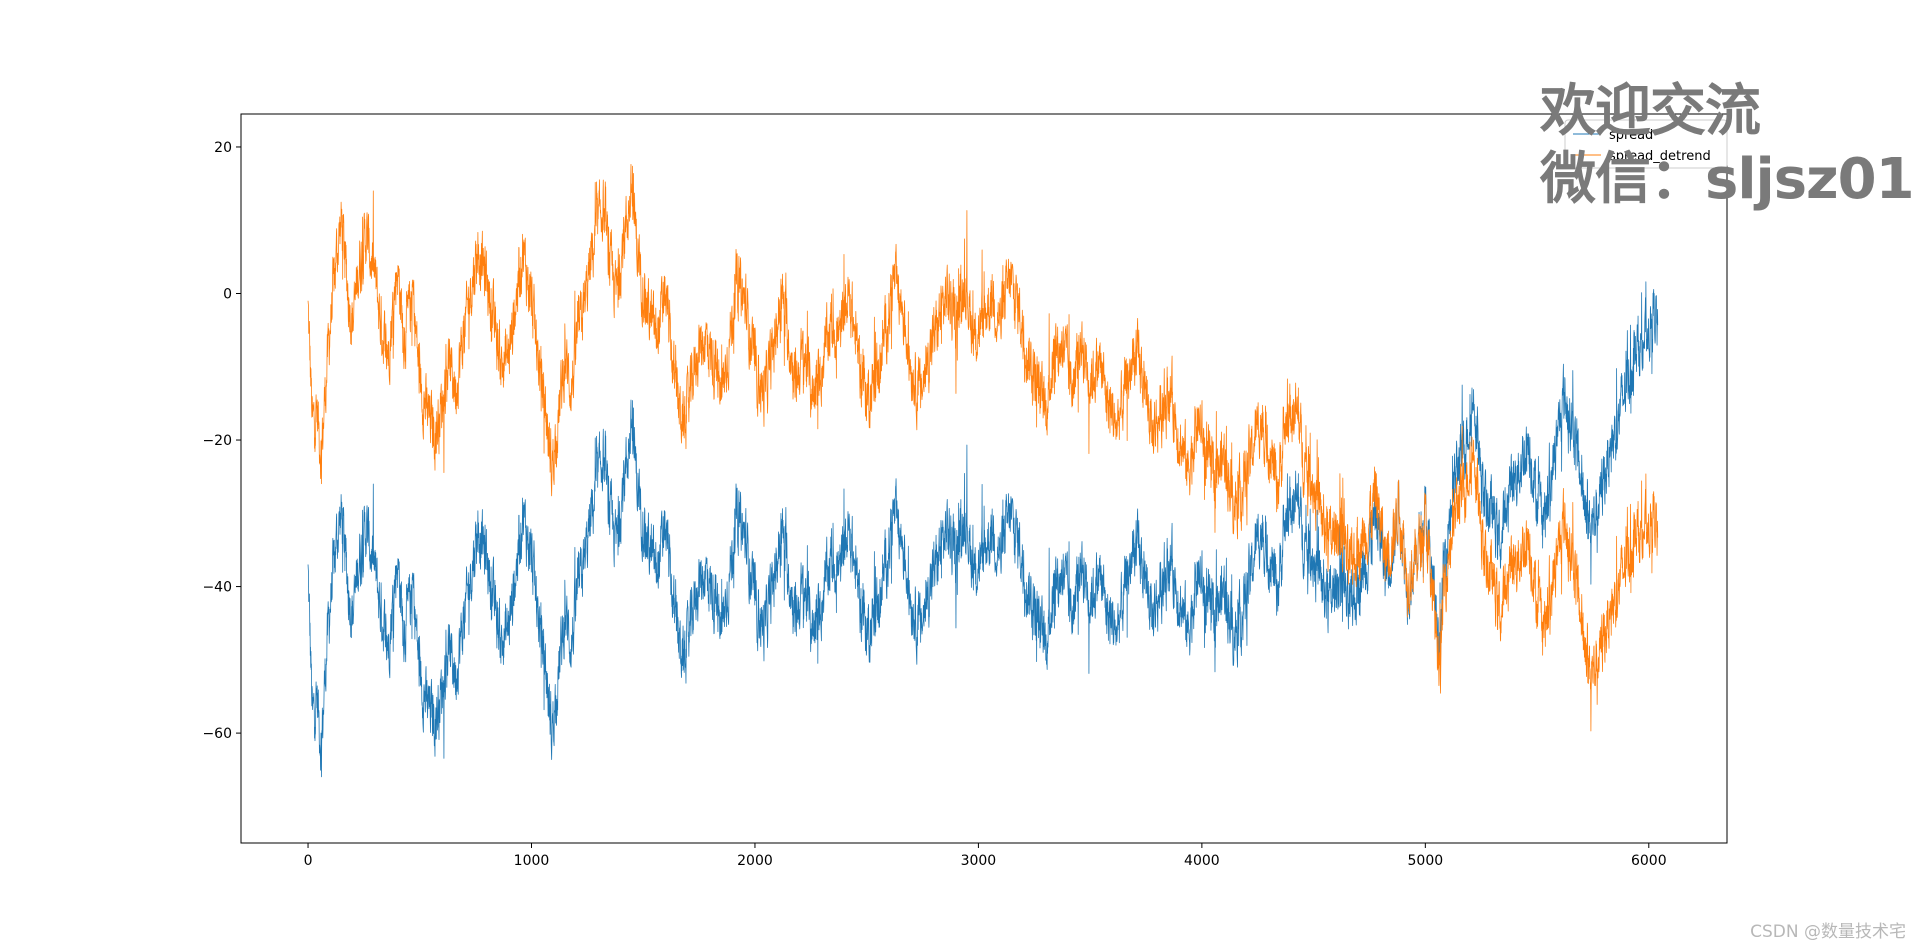 This screenshot has width=1920, height=948. Describe the element at coordinates (1202, 861) in the screenshot. I see `x-tick-label: 4000` at that location.